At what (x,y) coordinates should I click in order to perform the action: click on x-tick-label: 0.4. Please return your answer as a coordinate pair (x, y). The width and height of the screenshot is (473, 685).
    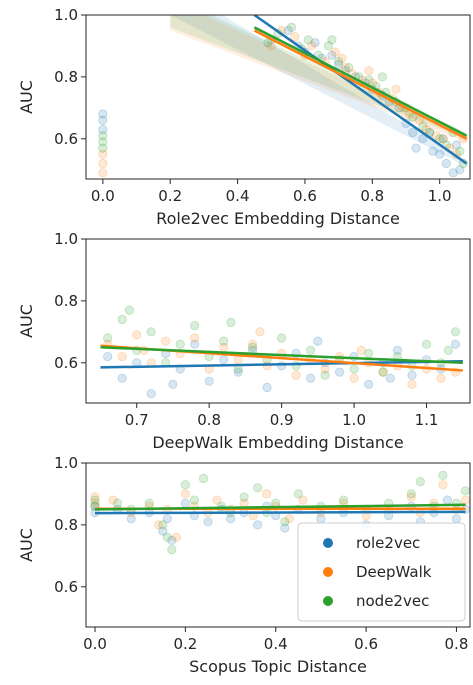
    Looking at the image, I should click on (276, 644).